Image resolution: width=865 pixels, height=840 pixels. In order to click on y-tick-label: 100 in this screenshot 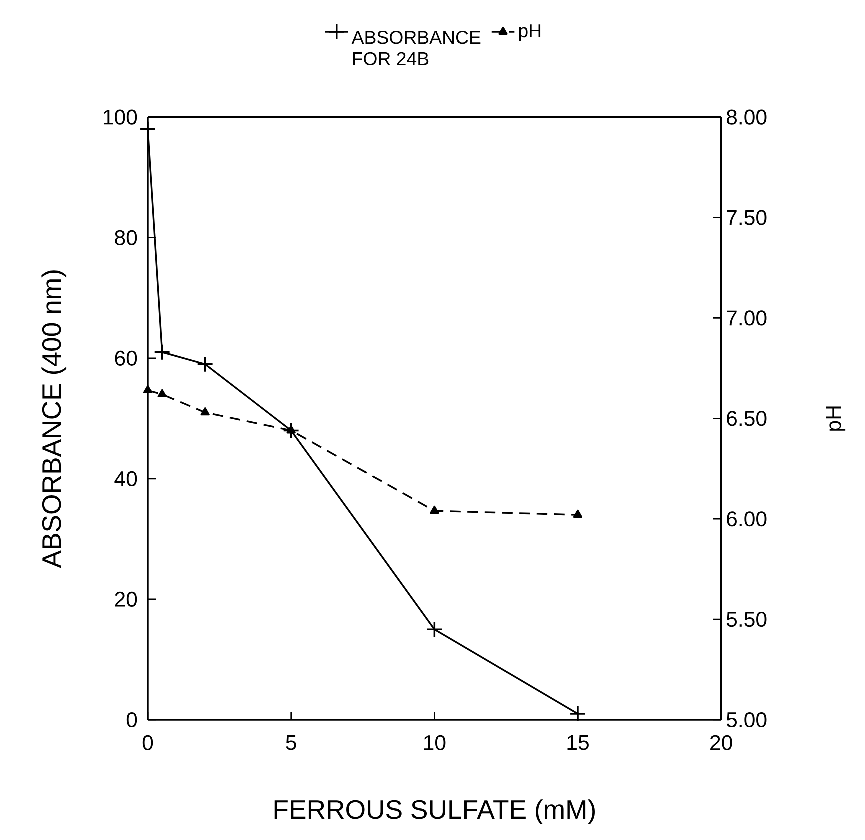, I will do `click(121, 117)`.